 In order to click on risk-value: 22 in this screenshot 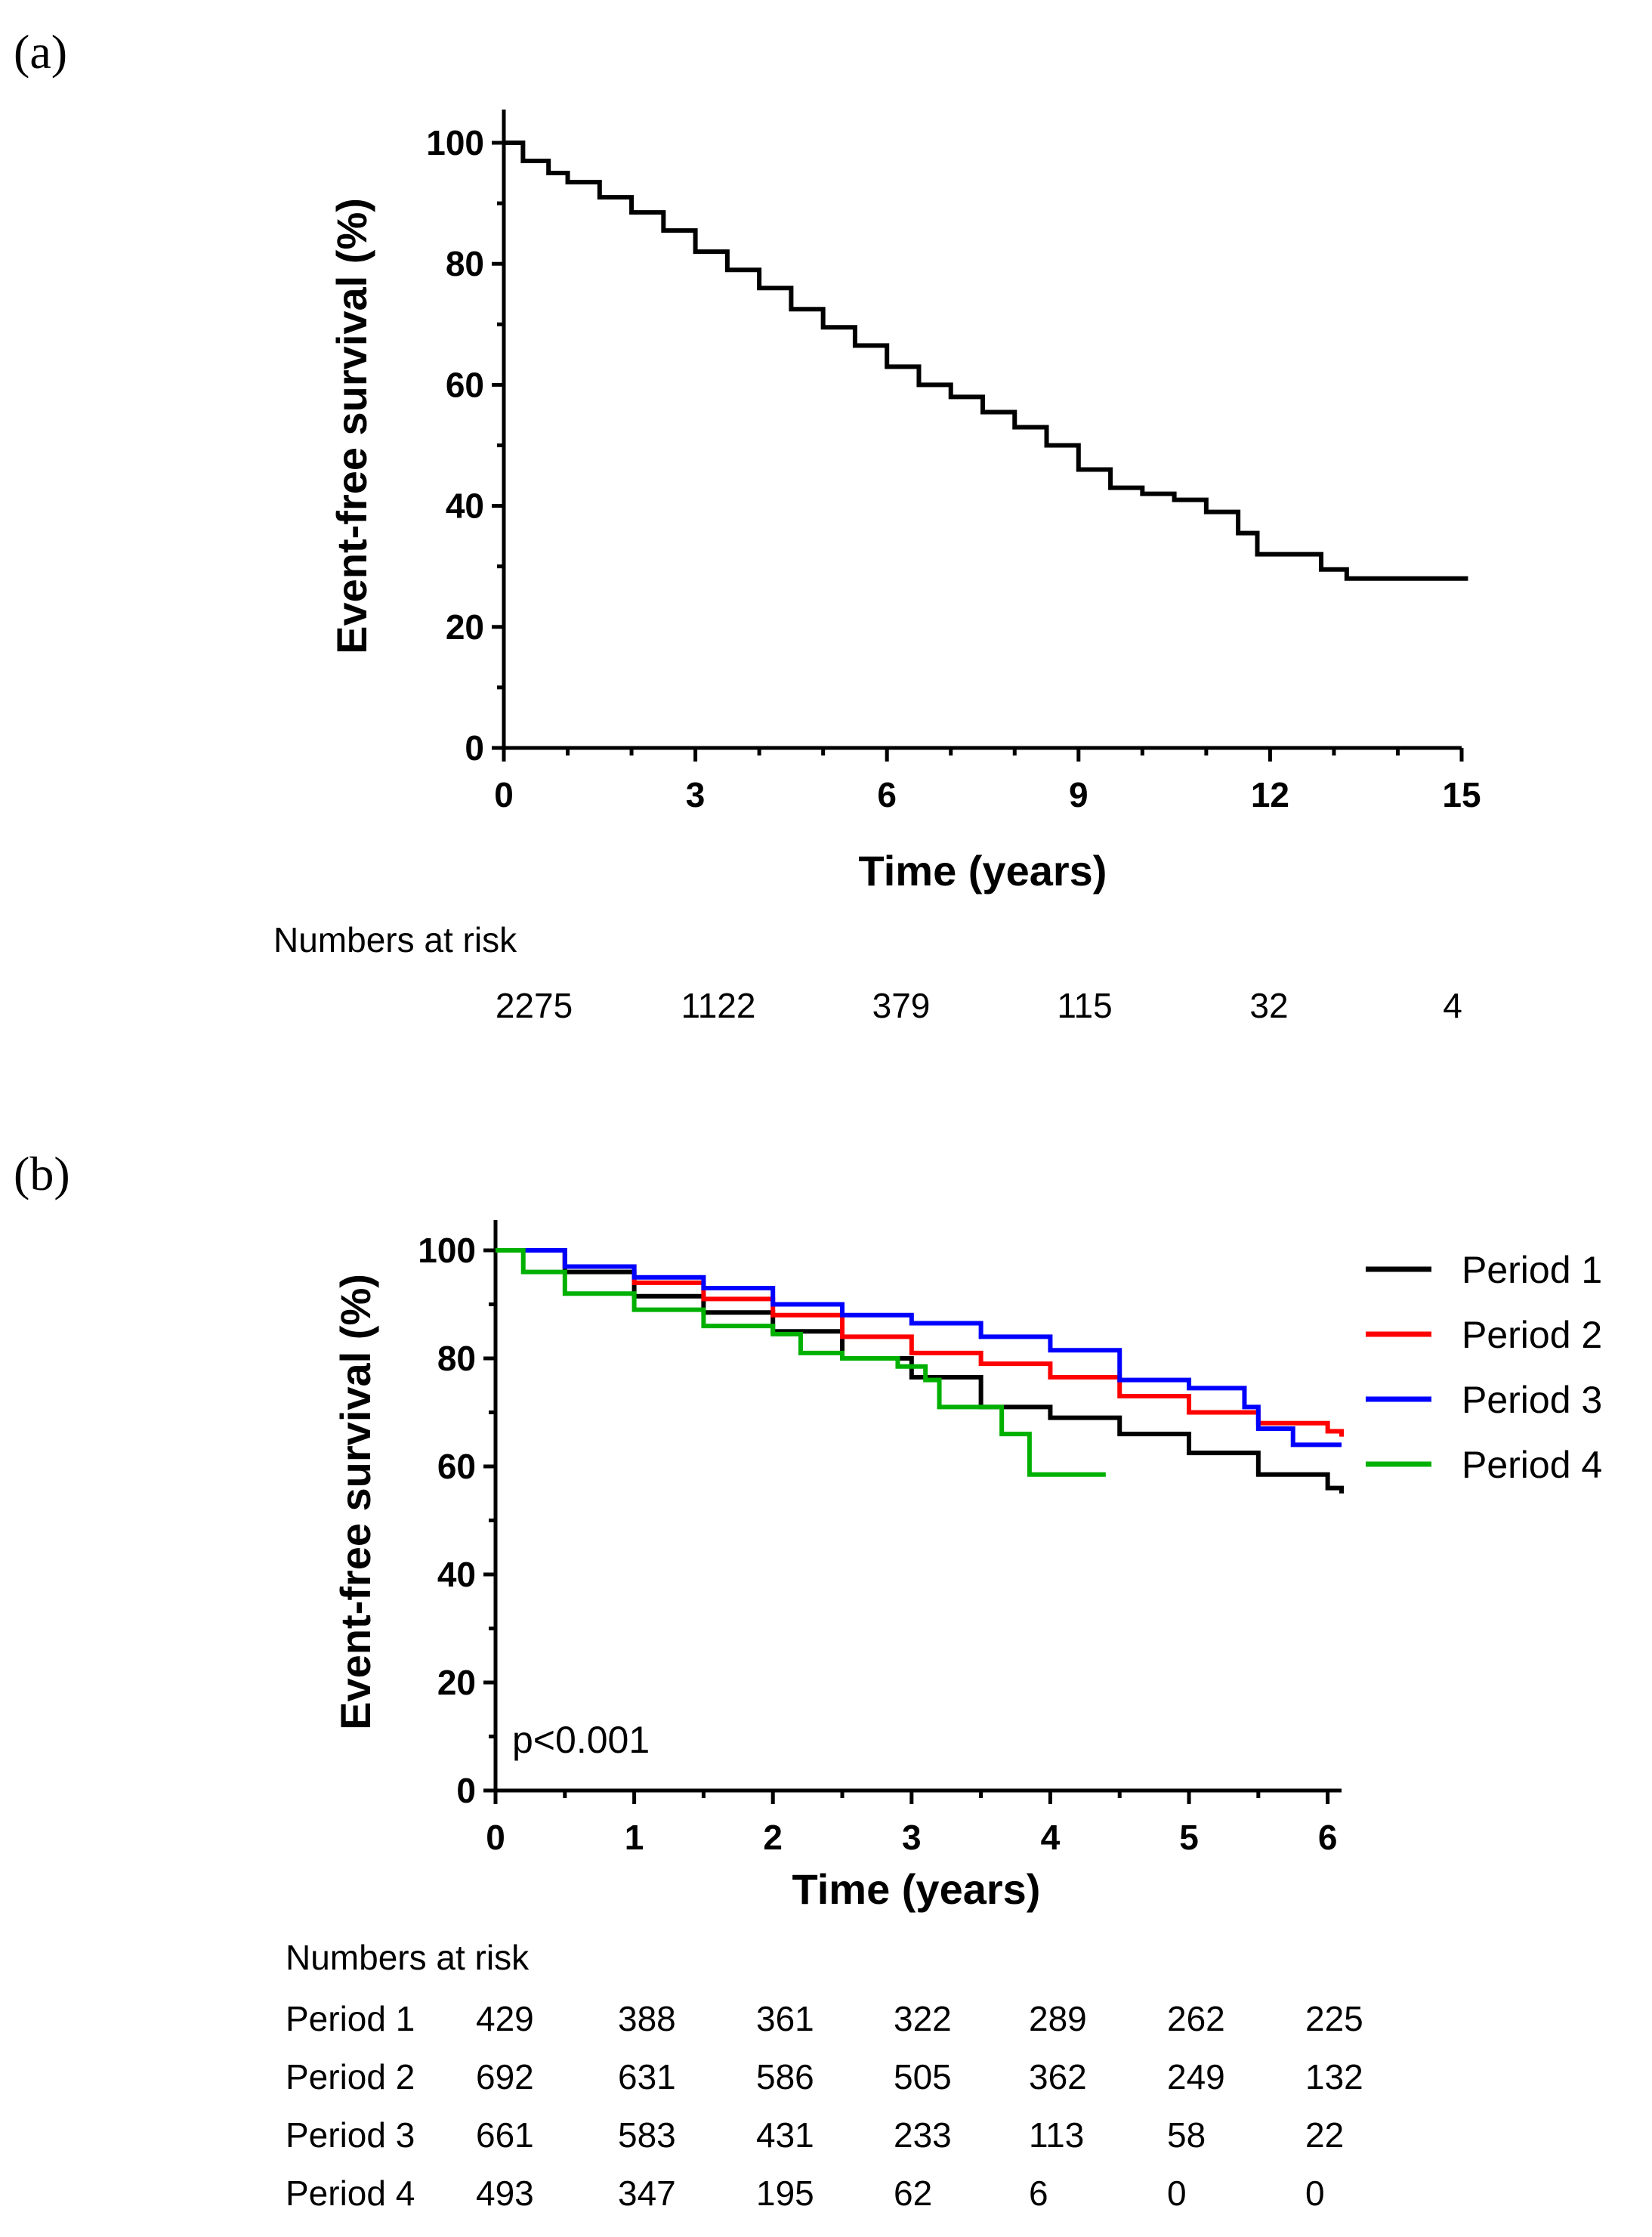, I will do `click(1324, 2135)`.